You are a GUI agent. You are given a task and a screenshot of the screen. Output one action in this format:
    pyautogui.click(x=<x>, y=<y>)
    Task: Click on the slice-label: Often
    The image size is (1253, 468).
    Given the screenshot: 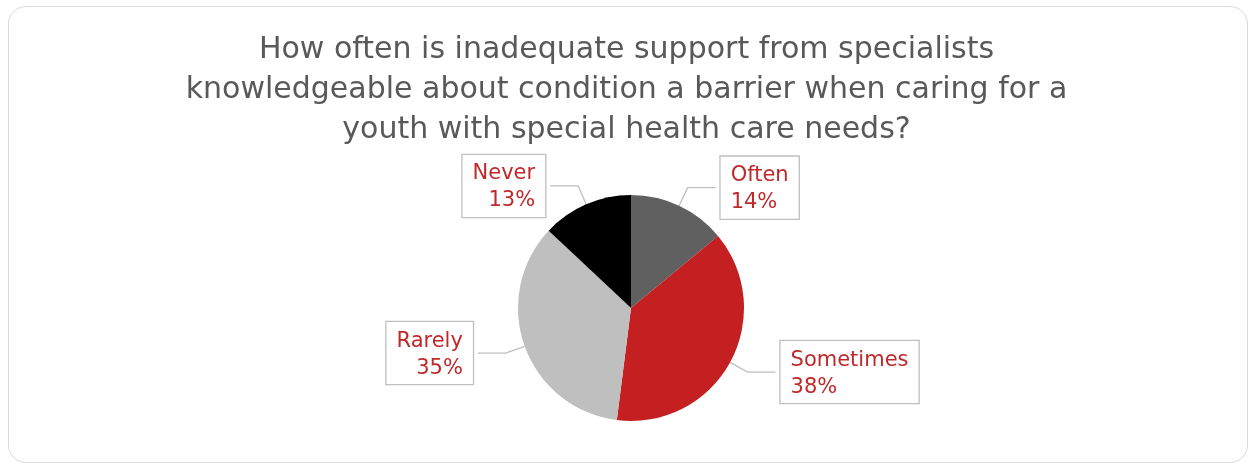 What is the action you would take?
    pyautogui.click(x=759, y=174)
    